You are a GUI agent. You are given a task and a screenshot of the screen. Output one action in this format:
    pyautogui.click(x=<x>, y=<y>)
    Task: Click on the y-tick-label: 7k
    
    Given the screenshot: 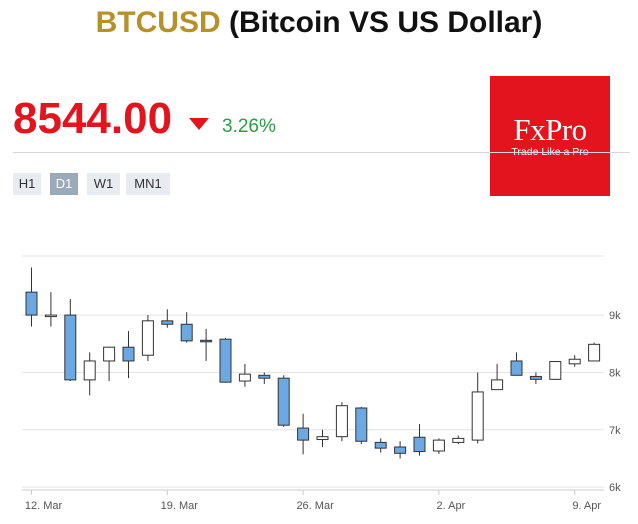 What is the action you would take?
    pyautogui.click(x=615, y=431)
    